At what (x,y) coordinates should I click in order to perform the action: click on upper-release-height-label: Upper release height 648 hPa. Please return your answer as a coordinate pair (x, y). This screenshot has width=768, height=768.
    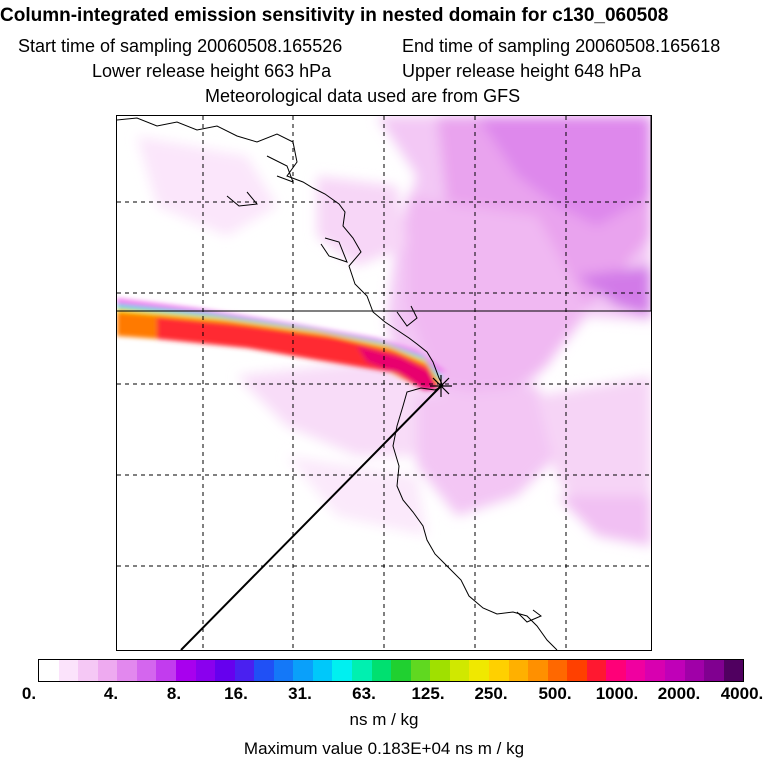
    Looking at the image, I should click on (522, 71).